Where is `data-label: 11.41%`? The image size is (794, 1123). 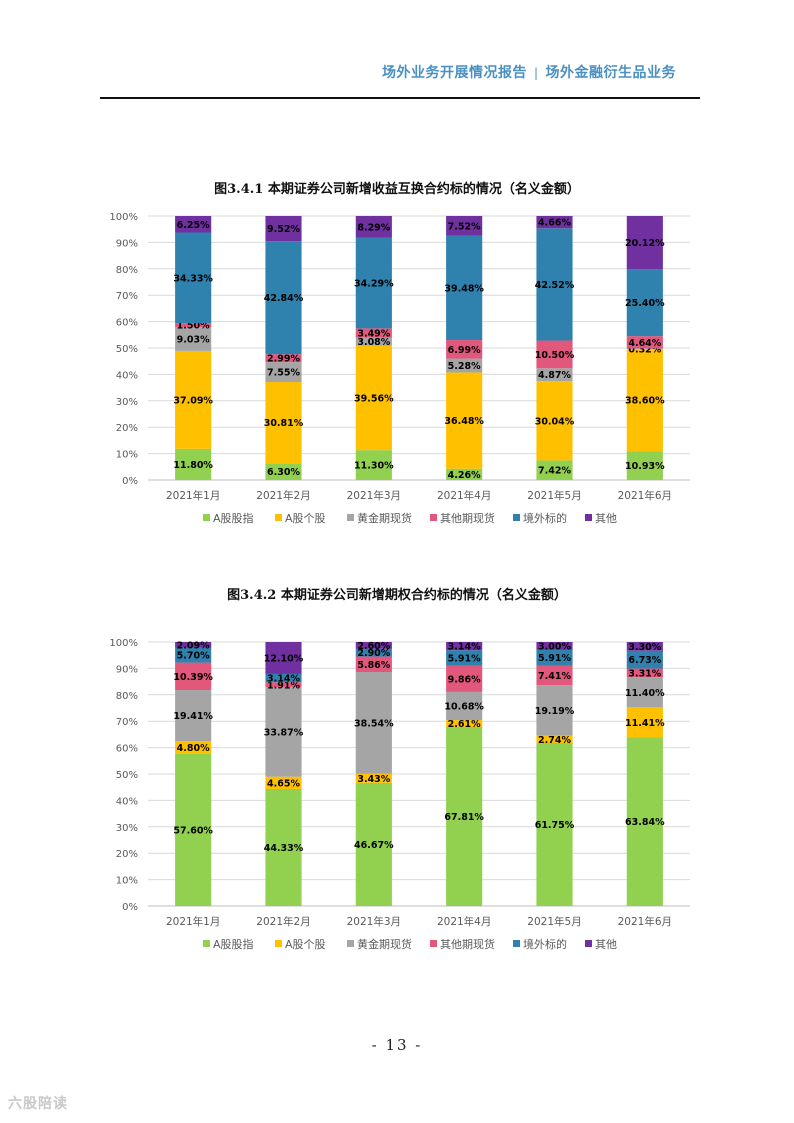 data-label: 11.41% is located at coordinates (645, 723).